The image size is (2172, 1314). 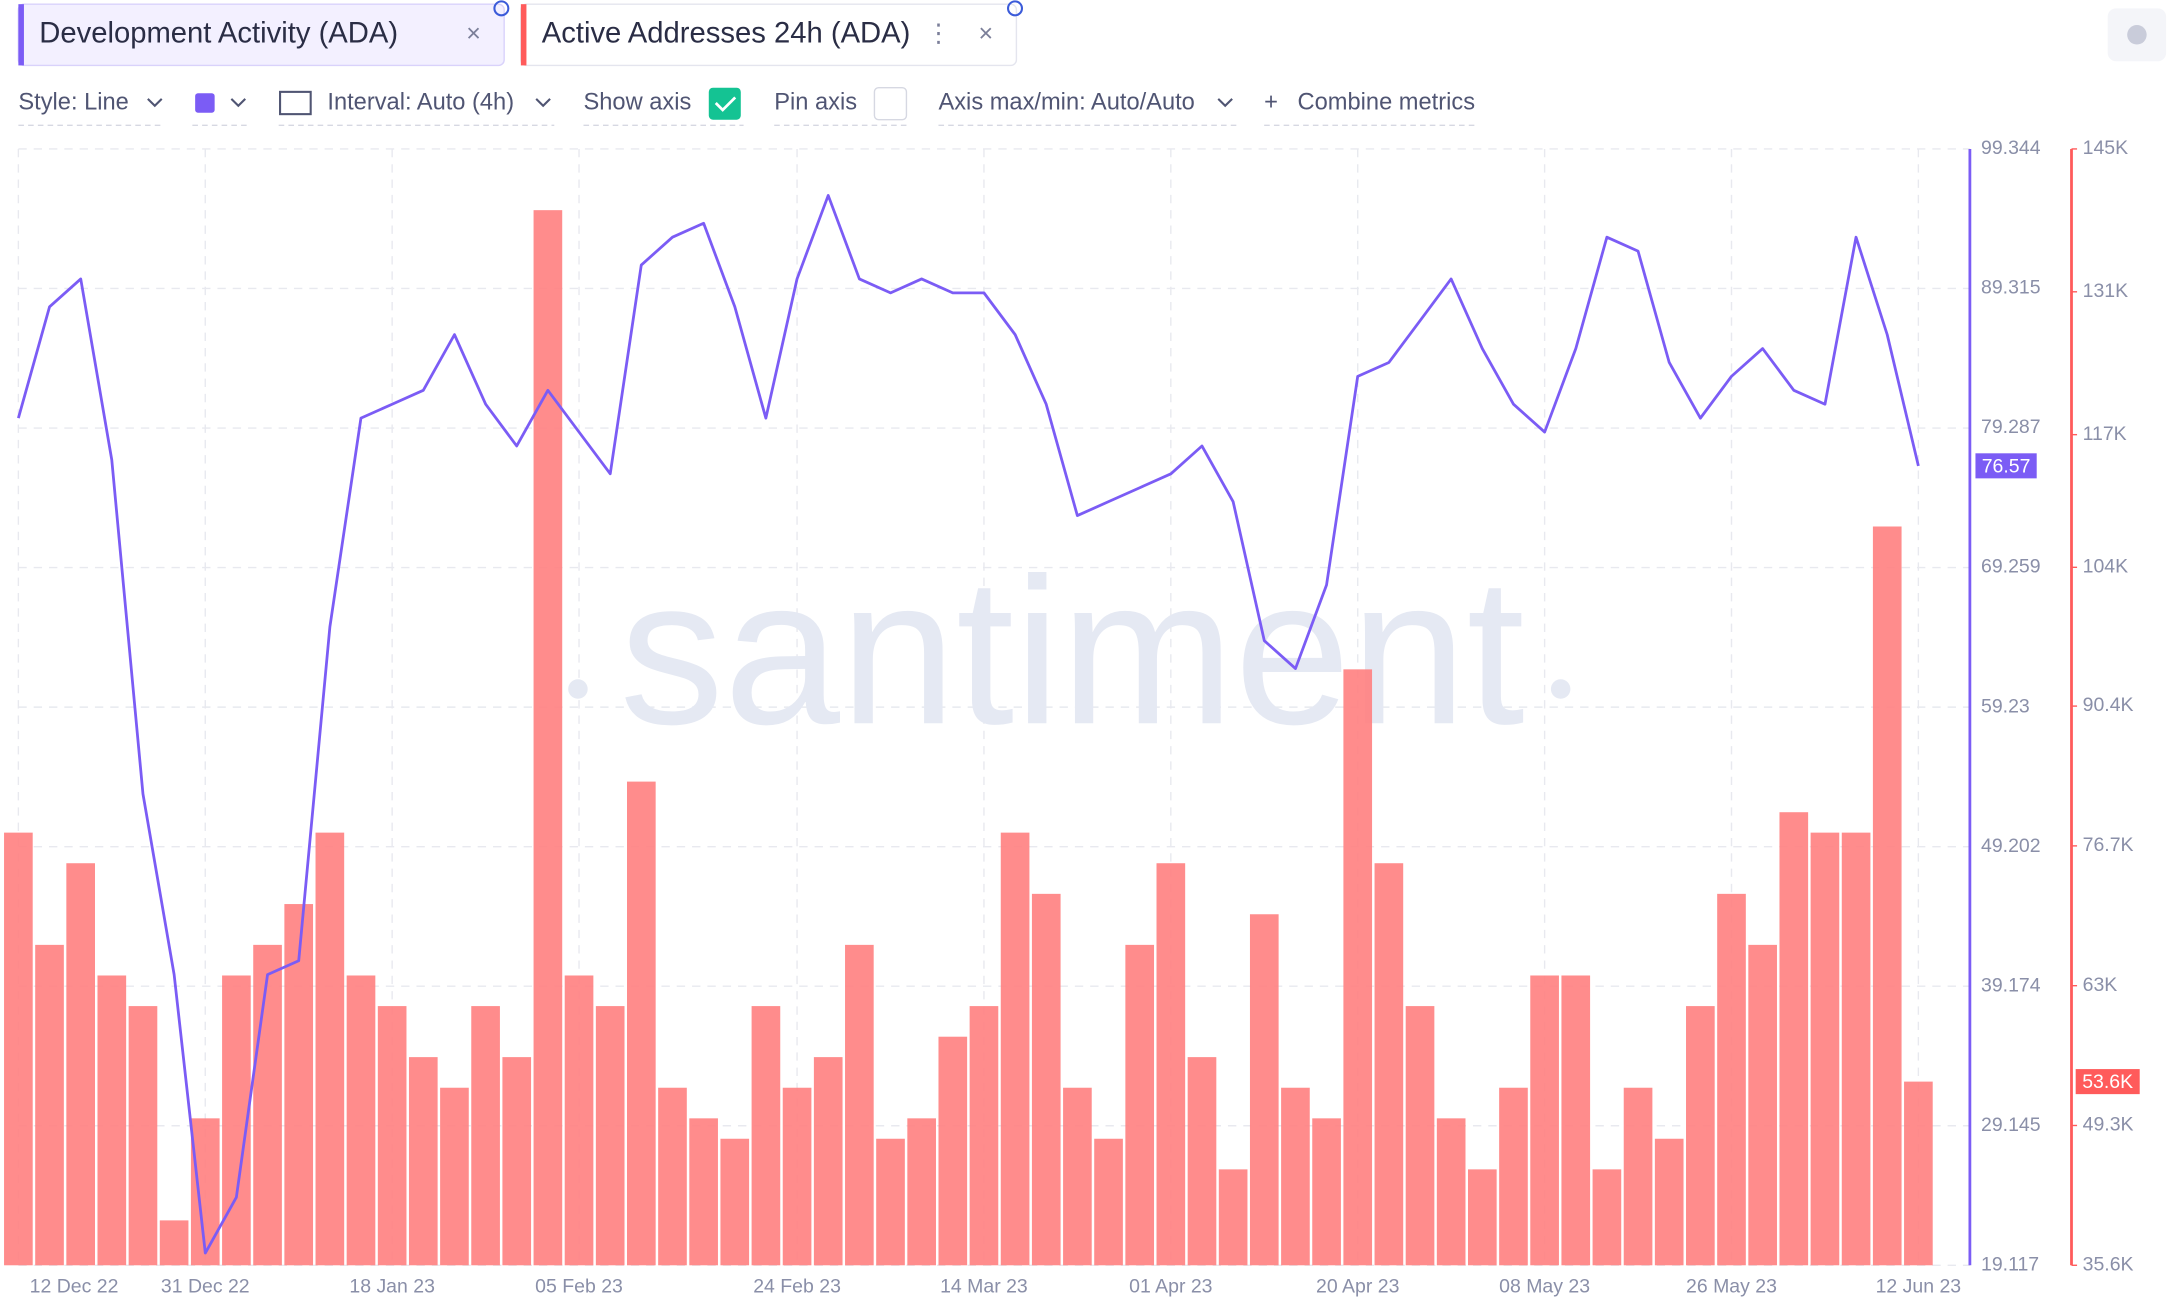 What do you see at coordinates (1271, 102) in the screenshot?
I see `plus-icon: +` at bounding box center [1271, 102].